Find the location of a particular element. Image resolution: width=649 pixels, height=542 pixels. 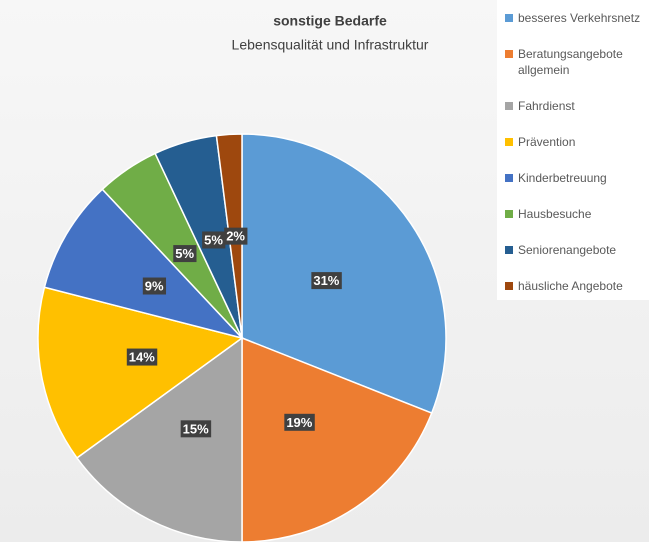

data-label: 14% is located at coordinates (142, 357).